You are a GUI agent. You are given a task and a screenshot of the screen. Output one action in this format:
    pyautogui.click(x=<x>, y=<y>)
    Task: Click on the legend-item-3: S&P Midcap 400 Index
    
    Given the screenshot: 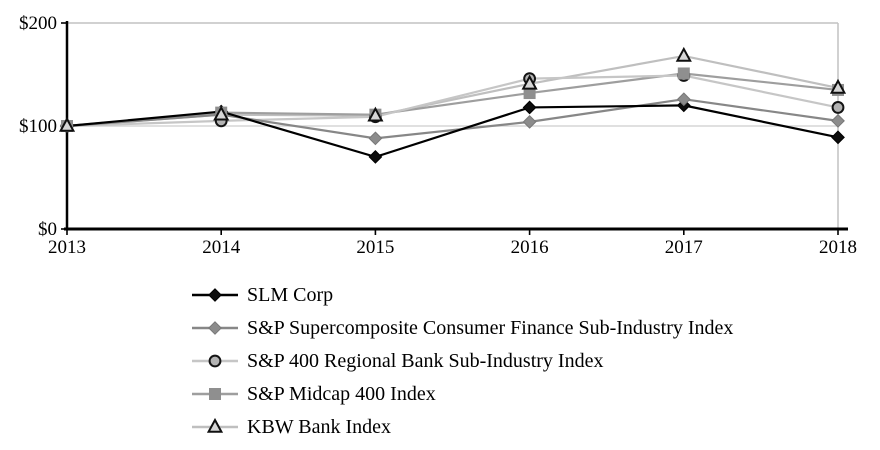 What is the action you would take?
    pyautogui.click(x=462, y=394)
    